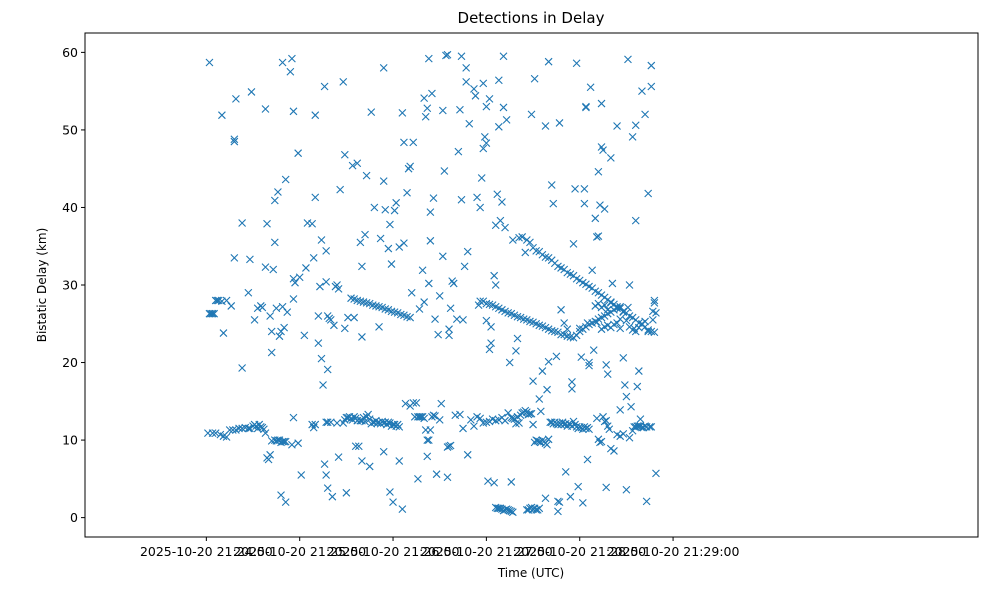 The height and width of the screenshot is (594, 988). Describe the element at coordinates (393, 551) in the screenshot. I see `x-tick-label: 2025-10-20 21:26:00` at that location.